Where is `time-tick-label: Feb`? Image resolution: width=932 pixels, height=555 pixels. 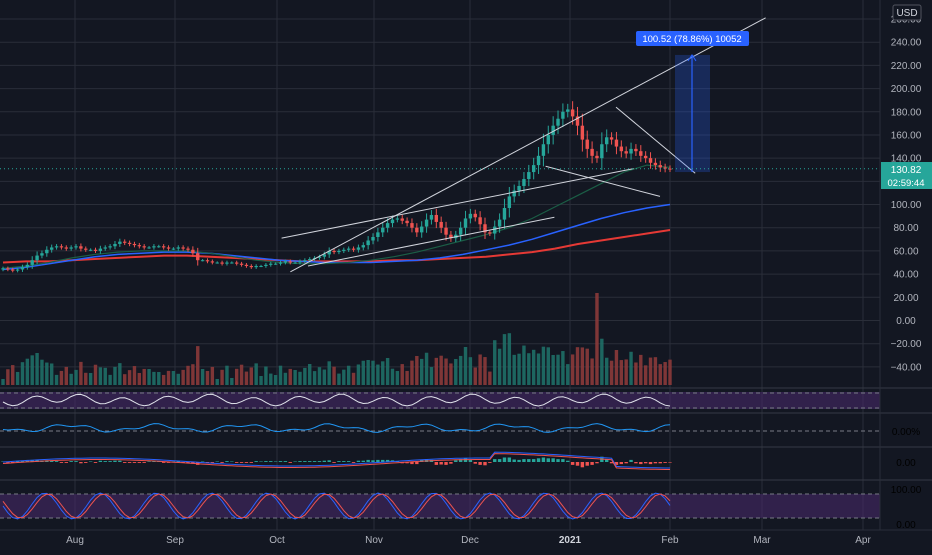 time-tick-label: Feb is located at coordinates (670, 540).